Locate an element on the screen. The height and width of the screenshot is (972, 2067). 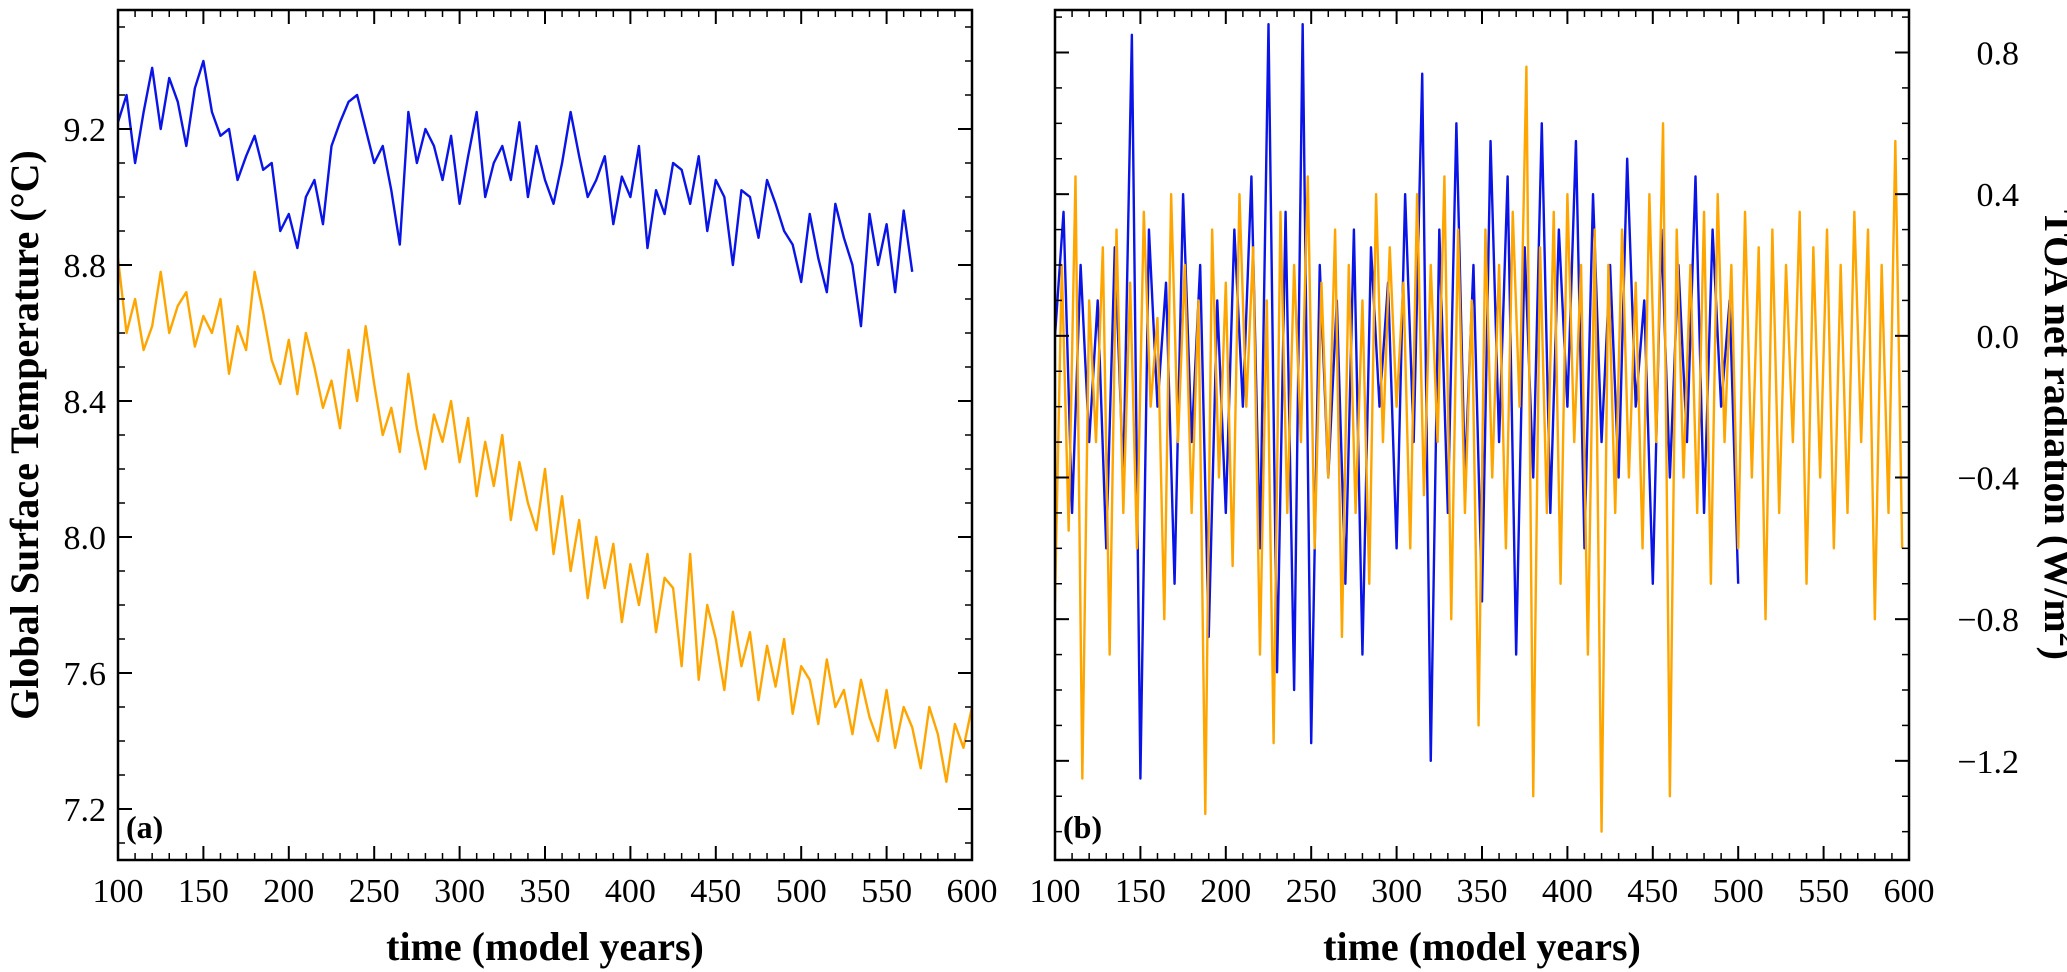
y-tick-label: 8.0 is located at coordinates (85, 538).